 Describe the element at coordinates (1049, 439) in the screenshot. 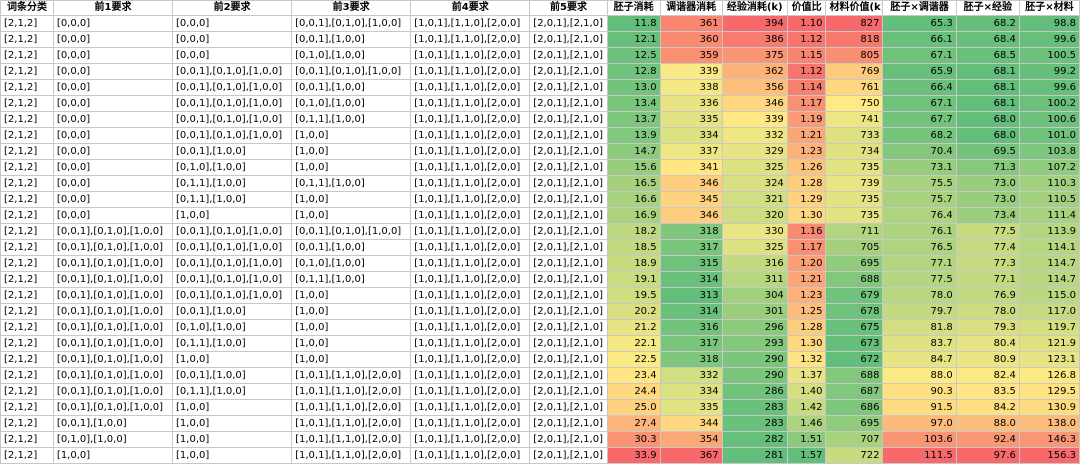

I see `col-blank-x-material-cell: 146.3` at that location.